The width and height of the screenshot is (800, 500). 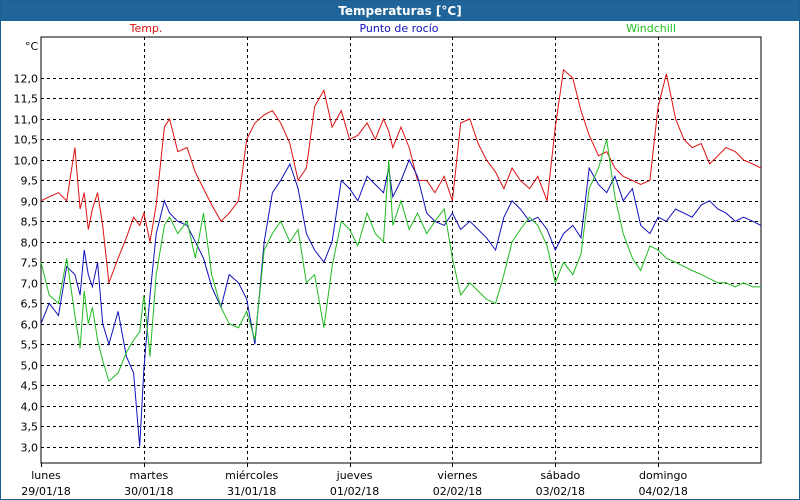 I want to click on y-tick-label: 6,0, so click(x=30, y=325).